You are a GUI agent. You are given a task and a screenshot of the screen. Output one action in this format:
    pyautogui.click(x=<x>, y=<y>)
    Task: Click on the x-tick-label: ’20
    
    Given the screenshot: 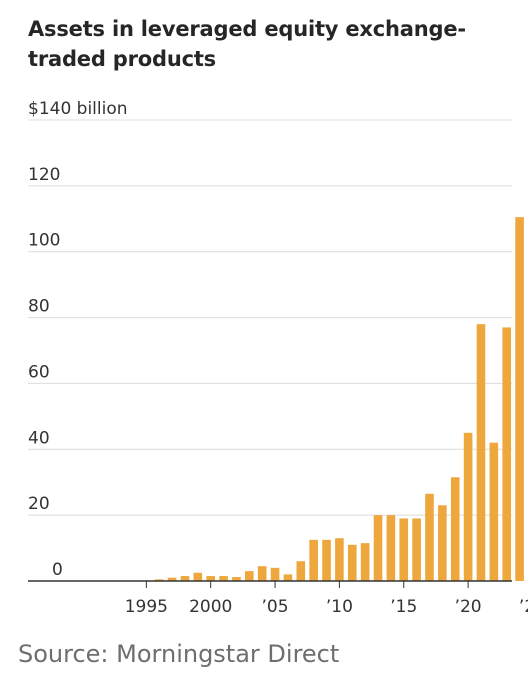 What is the action you would take?
    pyautogui.click(x=468, y=607)
    